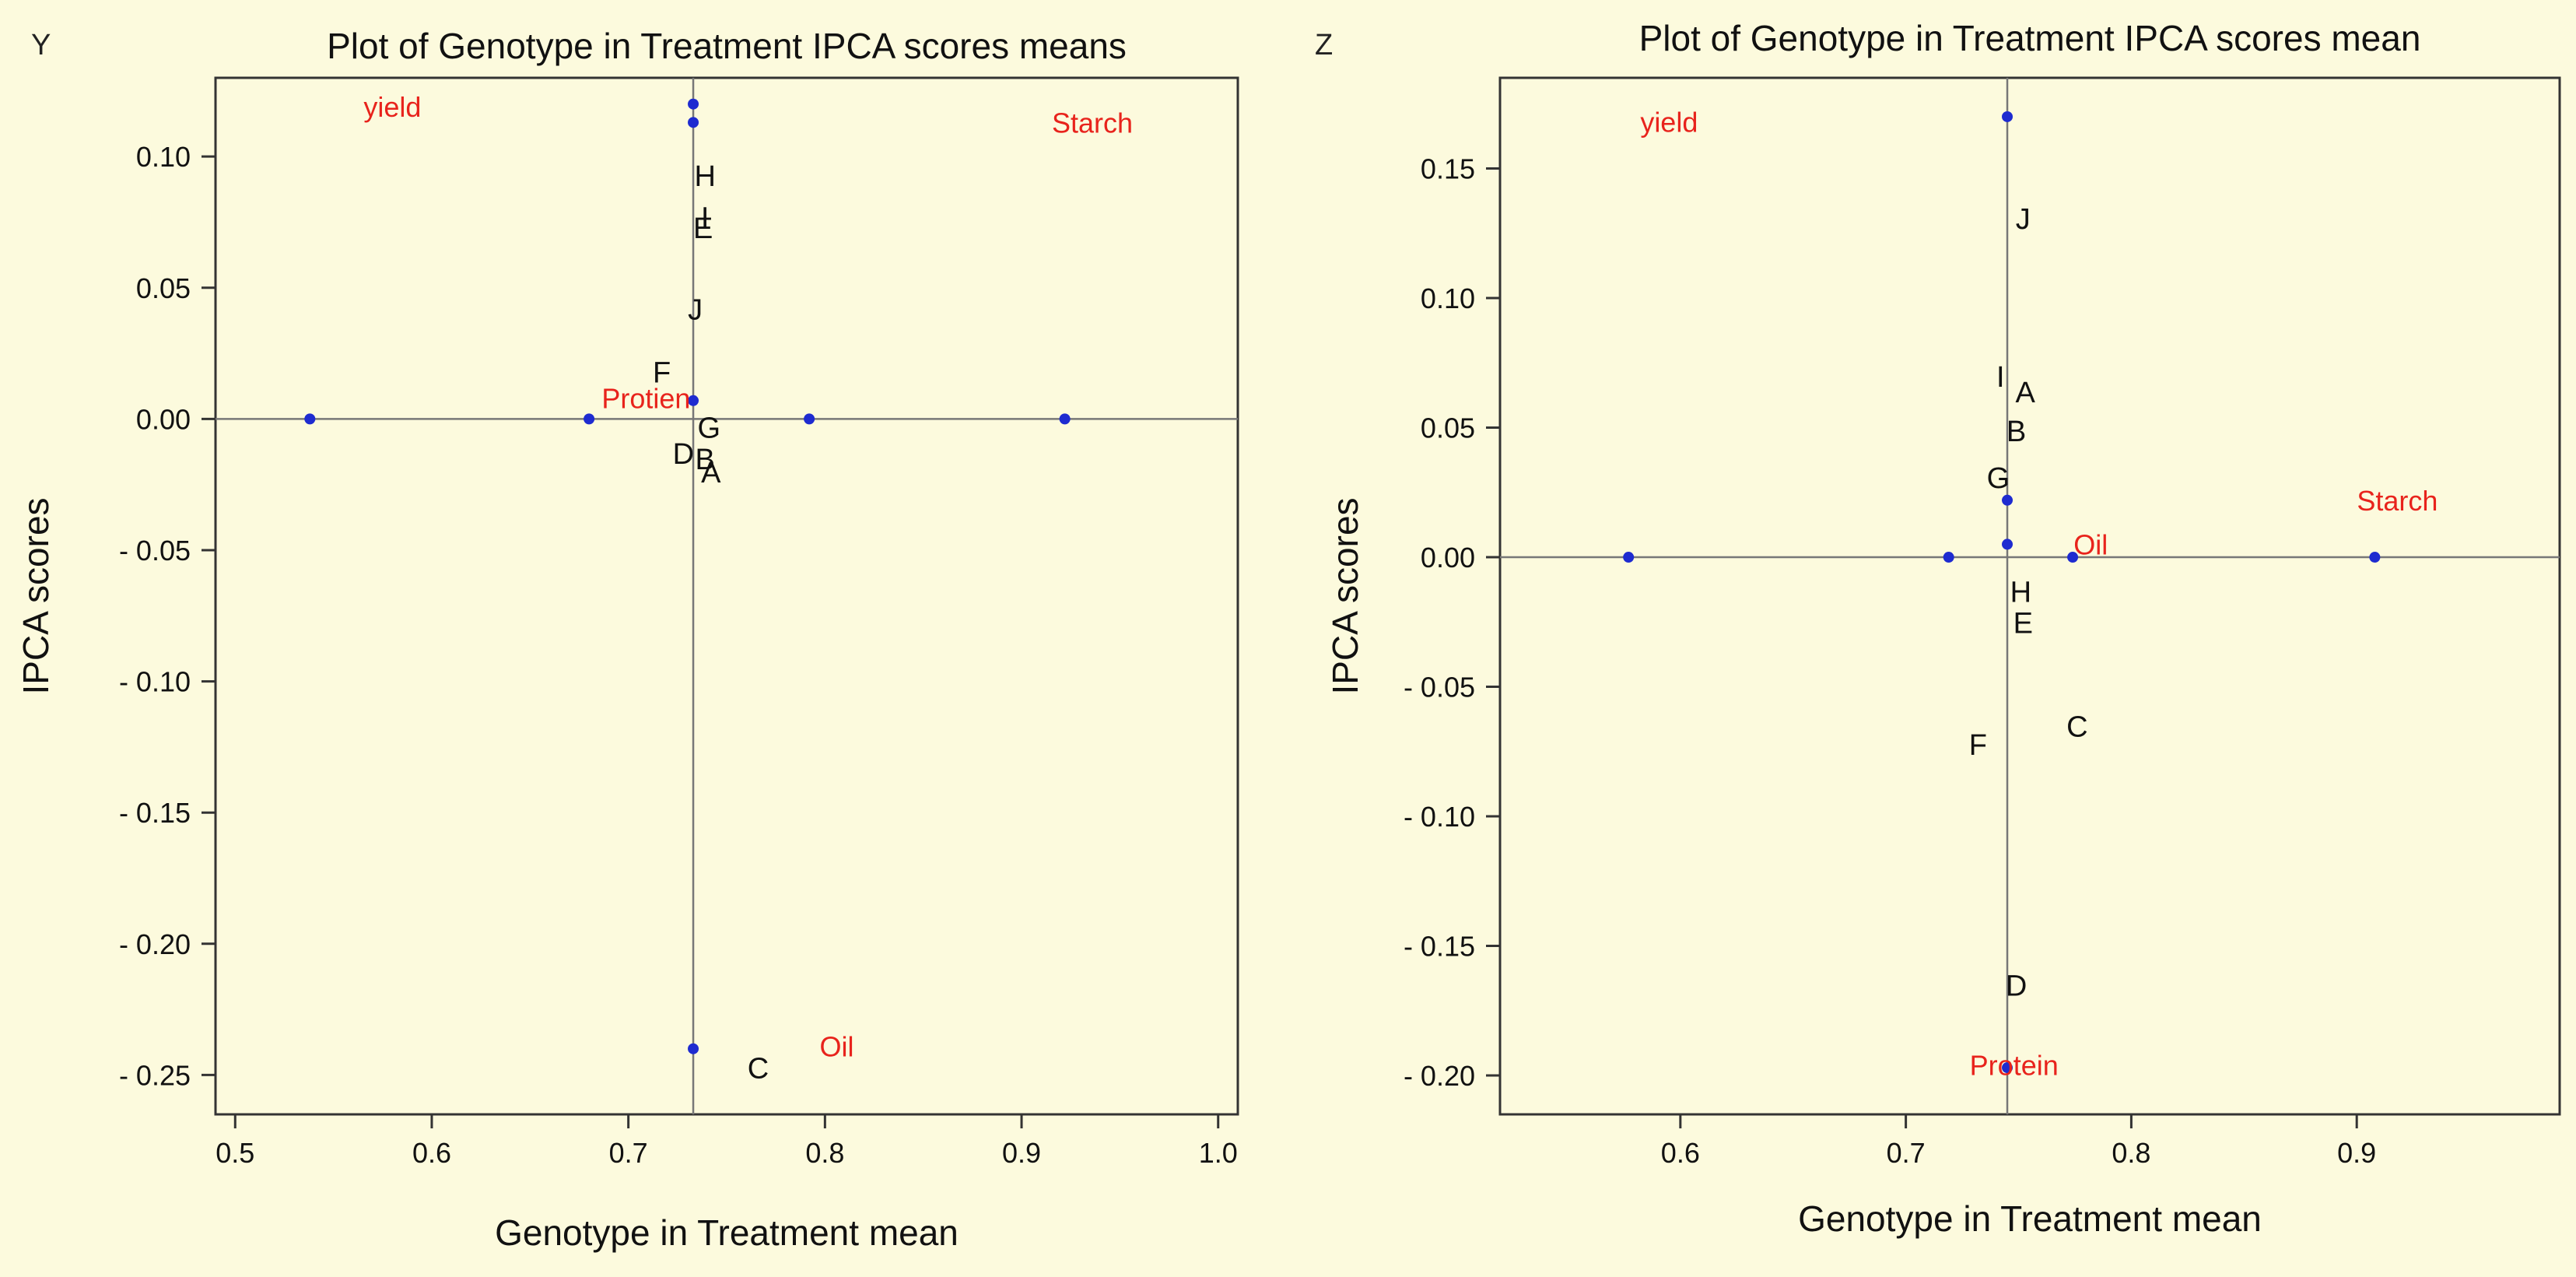 The image size is (2576, 1277). I want to click on panel-letter: Y, so click(41, 45).